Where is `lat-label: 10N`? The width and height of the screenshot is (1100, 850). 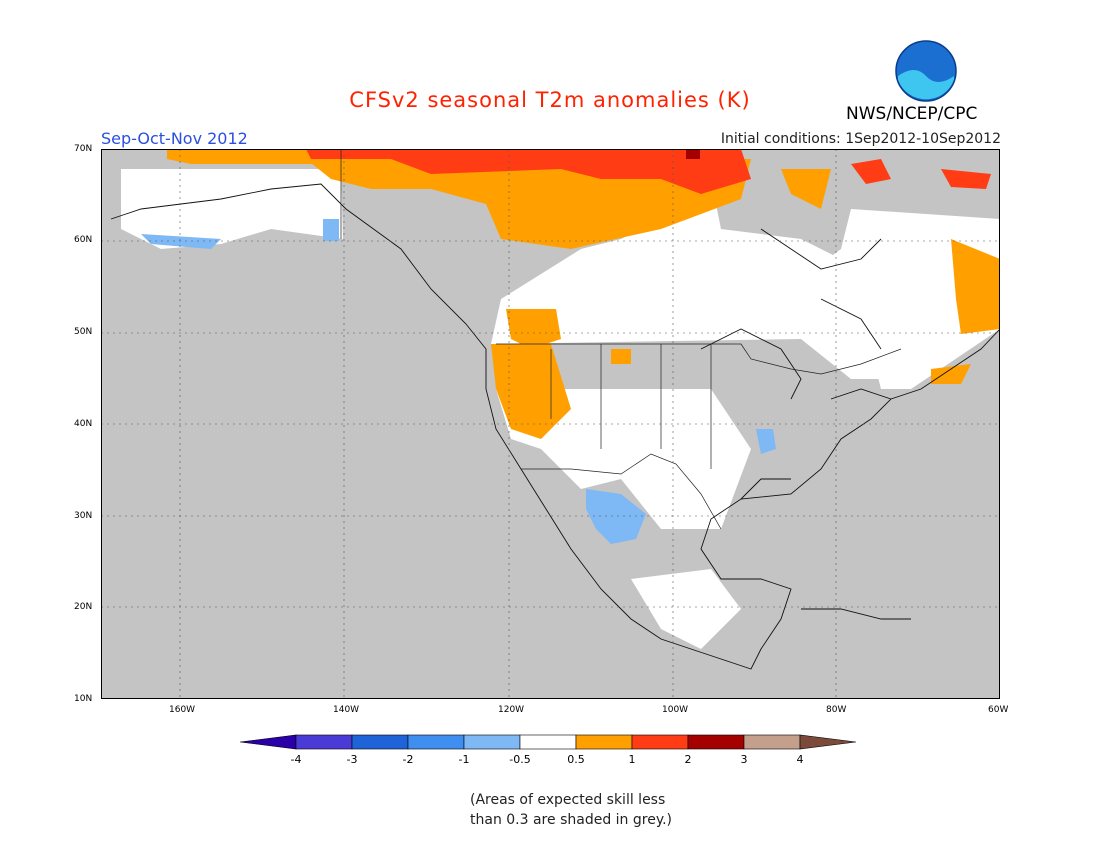
lat-label: 10N is located at coordinates (83, 699).